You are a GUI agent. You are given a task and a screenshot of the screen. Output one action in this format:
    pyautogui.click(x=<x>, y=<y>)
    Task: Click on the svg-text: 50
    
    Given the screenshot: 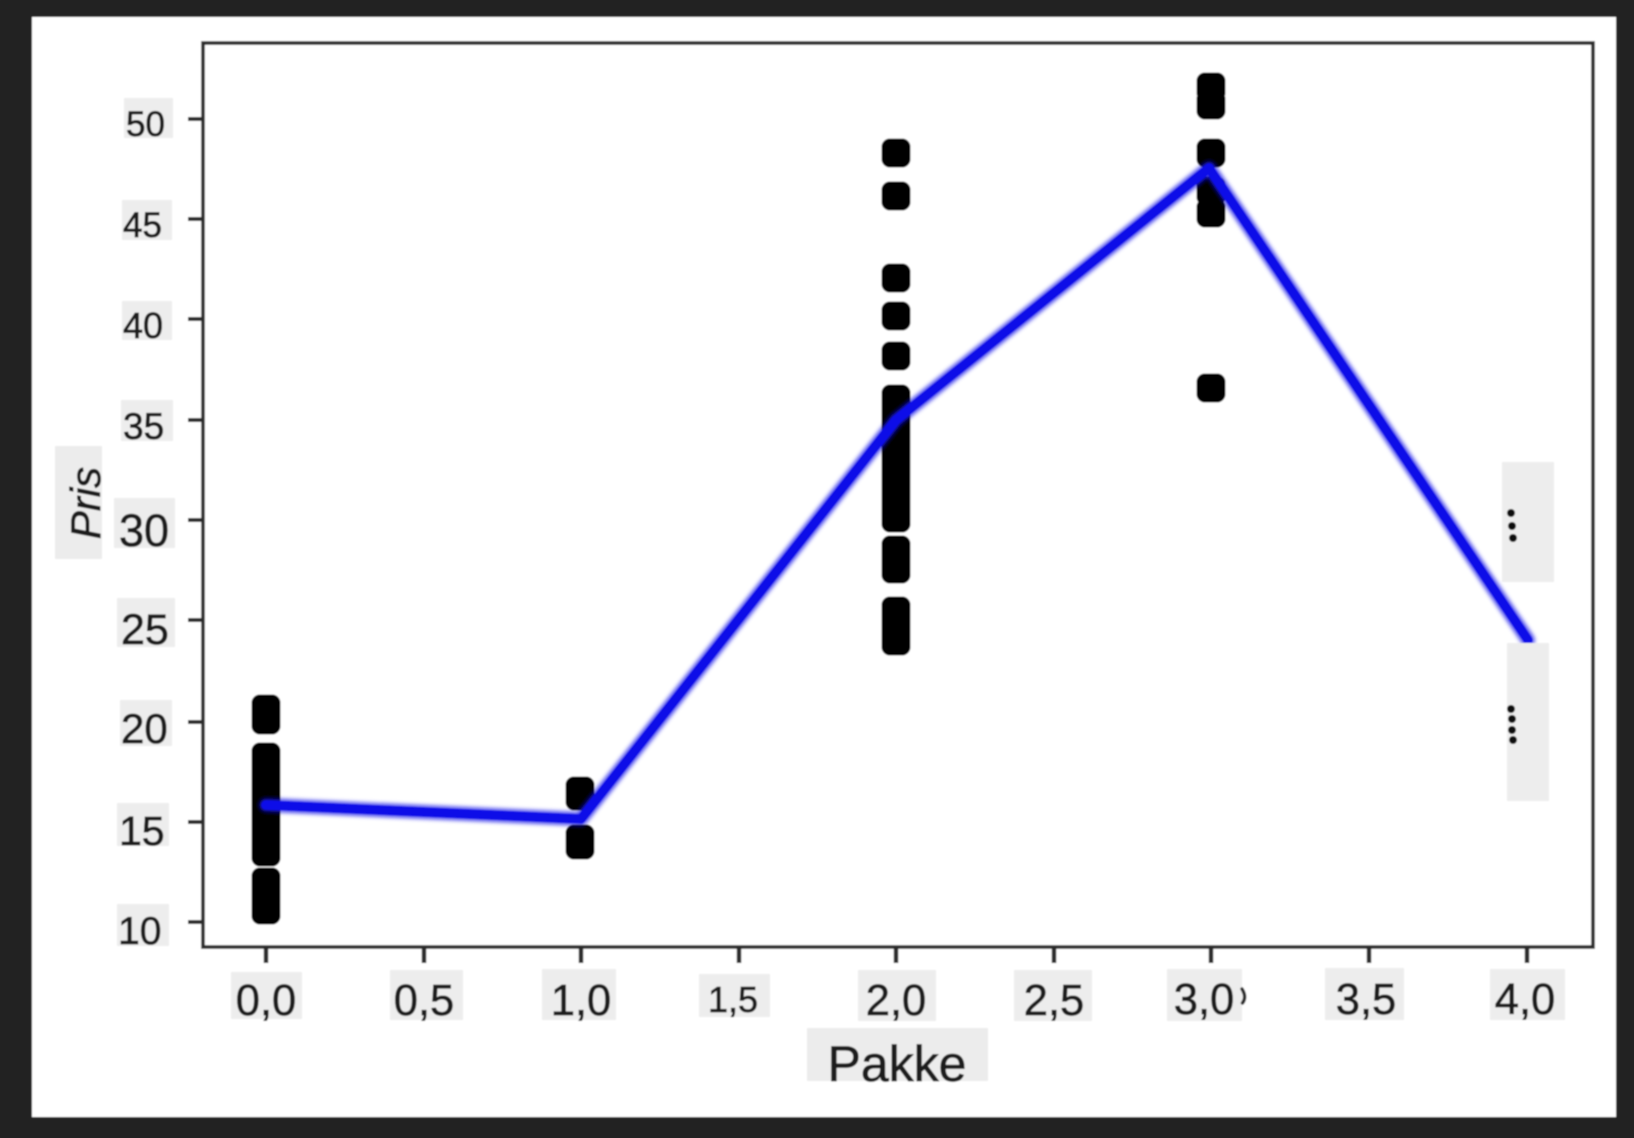 What is the action you would take?
    pyautogui.click(x=145, y=124)
    